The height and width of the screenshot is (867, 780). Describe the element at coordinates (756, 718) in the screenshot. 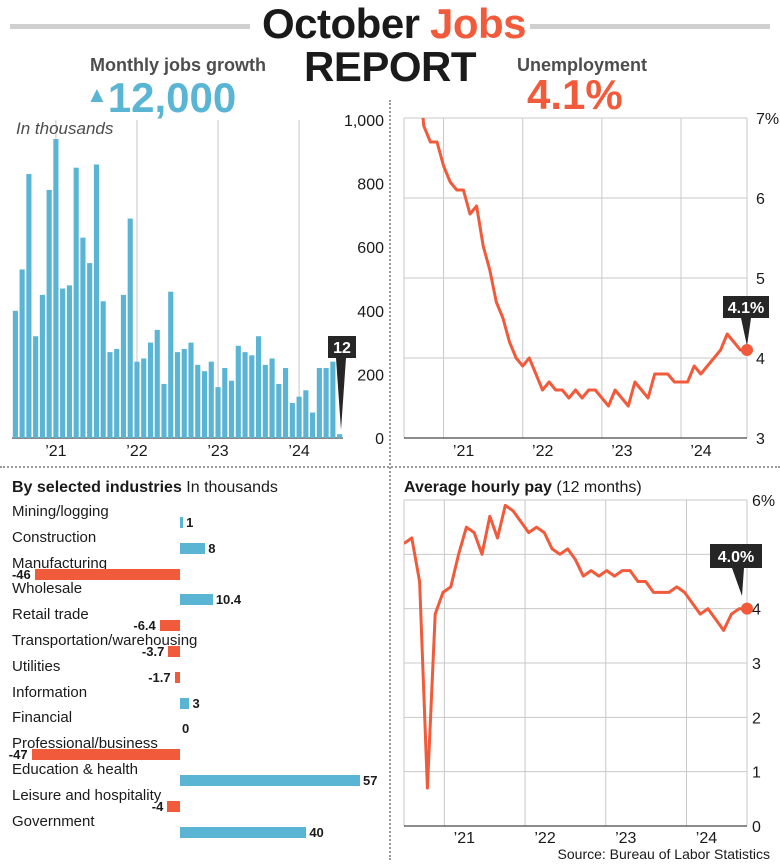

I see `pay-y-tick-label: 2` at that location.